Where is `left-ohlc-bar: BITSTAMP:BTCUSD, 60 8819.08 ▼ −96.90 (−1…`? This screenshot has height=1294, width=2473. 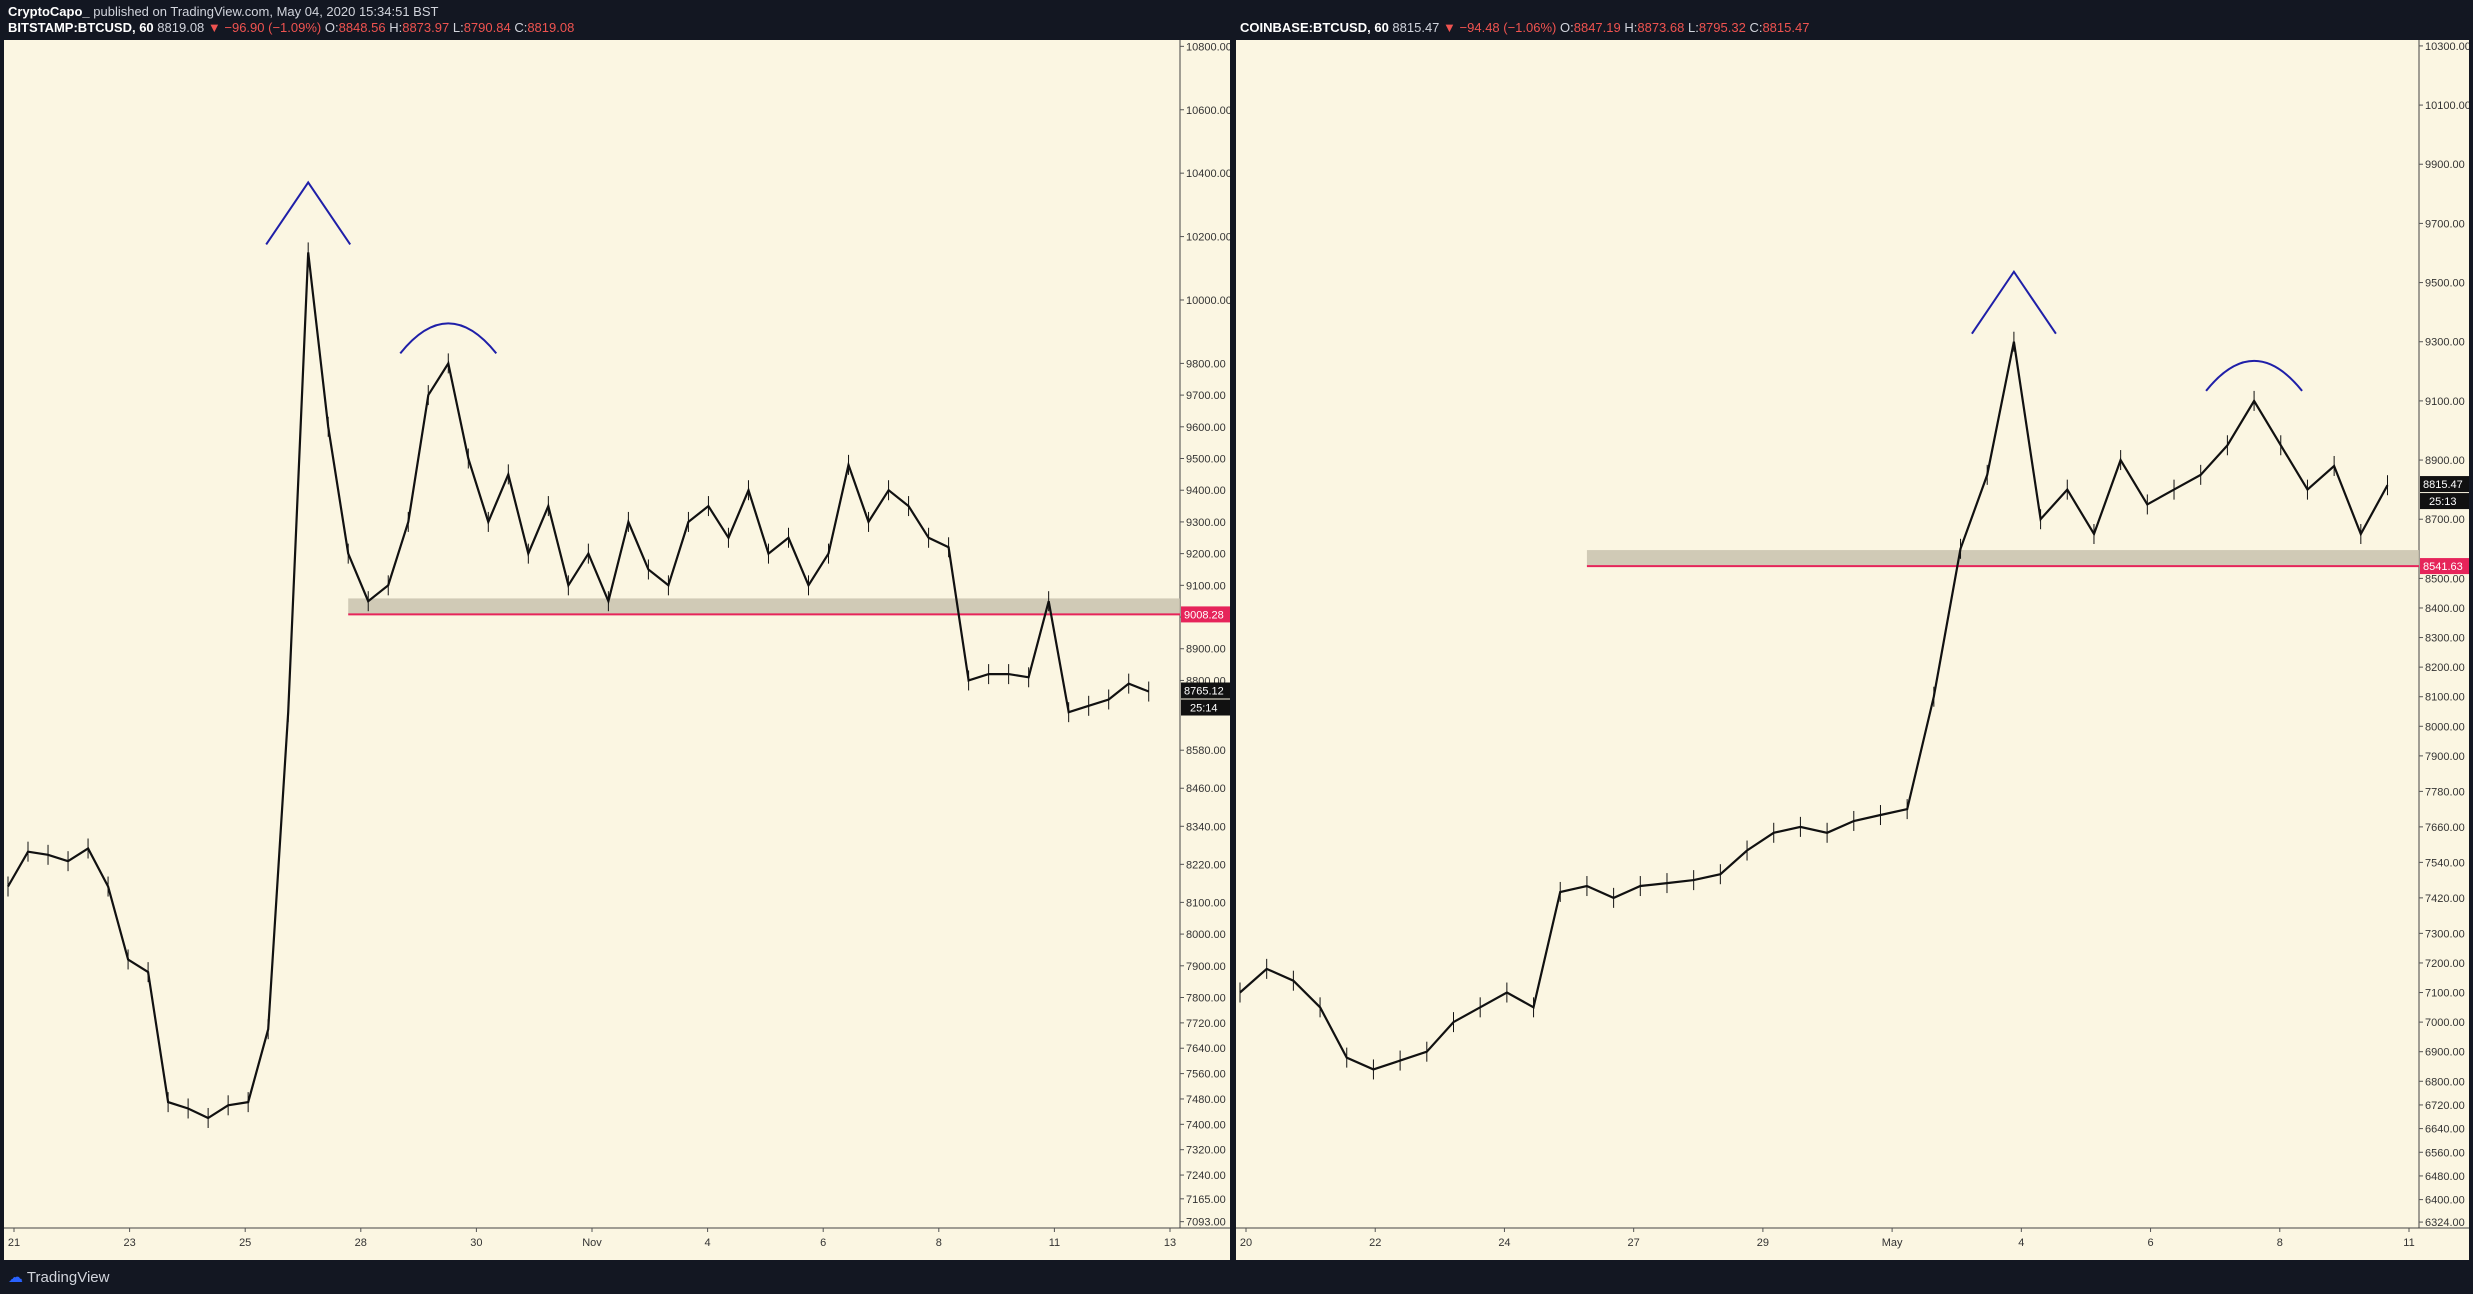 left-ohlc-bar: BITSTAMP:BTCUSD, 60 8819.08 ▼ −96.90 (−1… is located at coordinates (291, 27).